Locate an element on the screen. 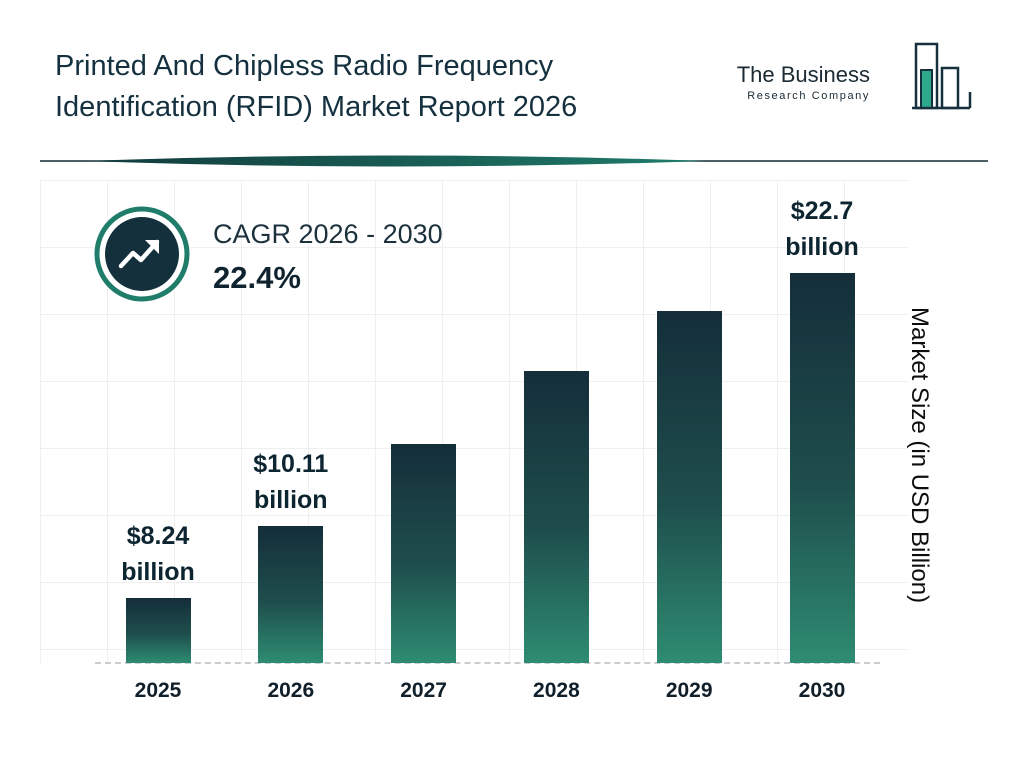 This screenshot has height=768, width=1024. y-axis-label: Market Size (in USD Billion) is located at coordinates (919, 455).